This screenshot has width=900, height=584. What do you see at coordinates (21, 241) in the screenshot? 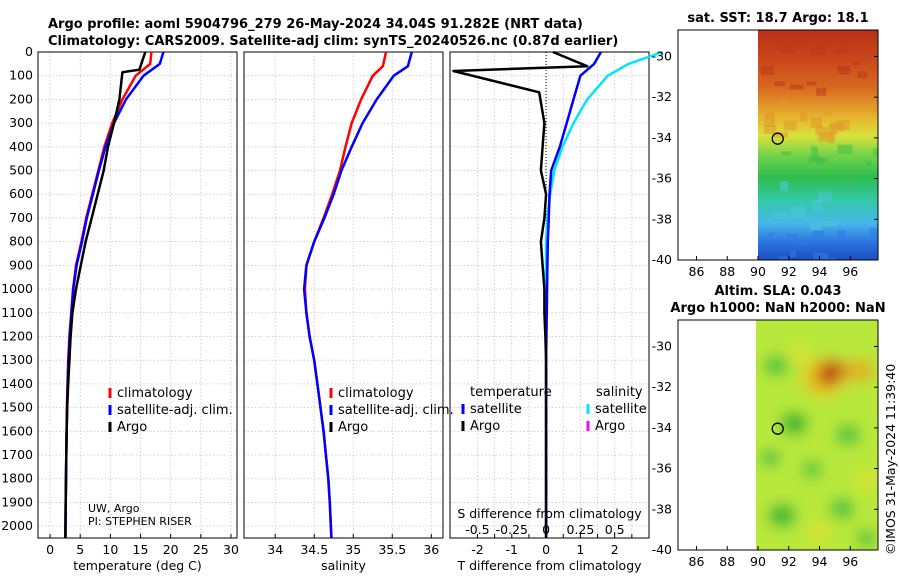
I see `y-tick-label: 800` at bounding box center [21, 241].